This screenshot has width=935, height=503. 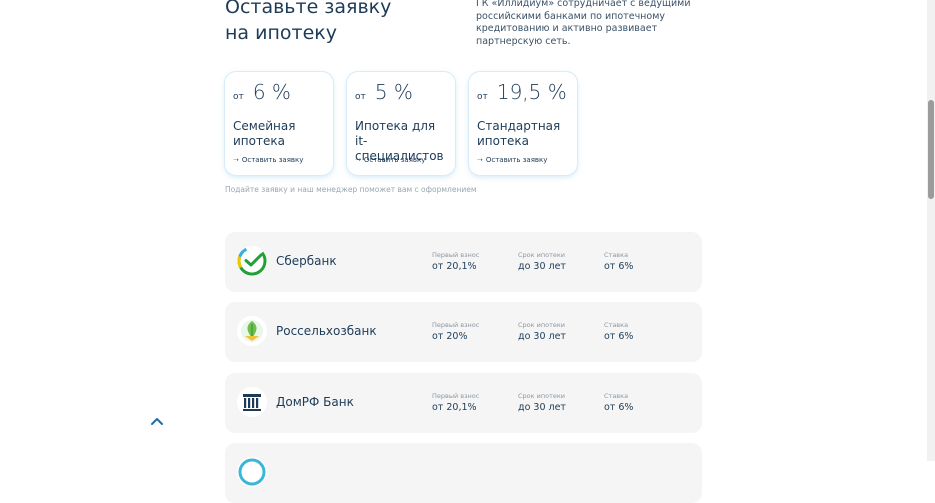 I want to click on page-title: Оставьте заявку на ипотеку, so click(x=308, y=23).